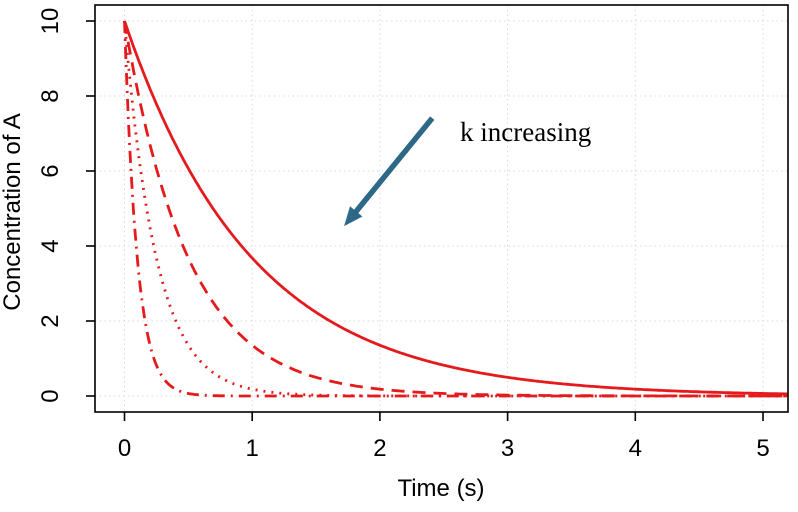 The image size is (798, 512). Describe the element at coordinates (353, 216) in the screenshot. I see `arrow-head` at that location.